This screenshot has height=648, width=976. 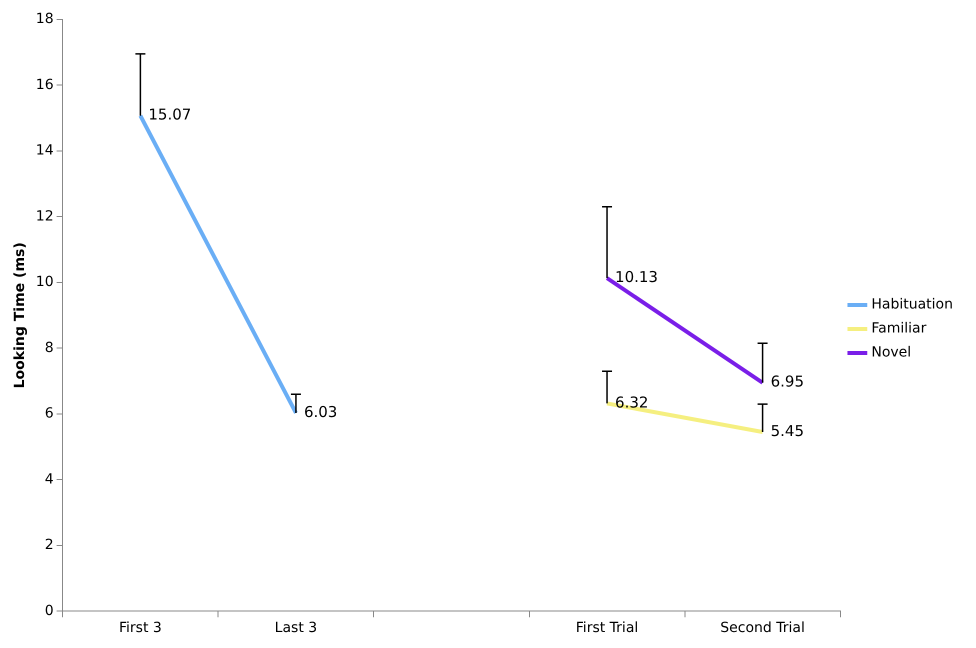 What do you see at coordinates (899, 328) in the screenshot?
I see `legend-label: Familiar` at bounding box center [899, 328].